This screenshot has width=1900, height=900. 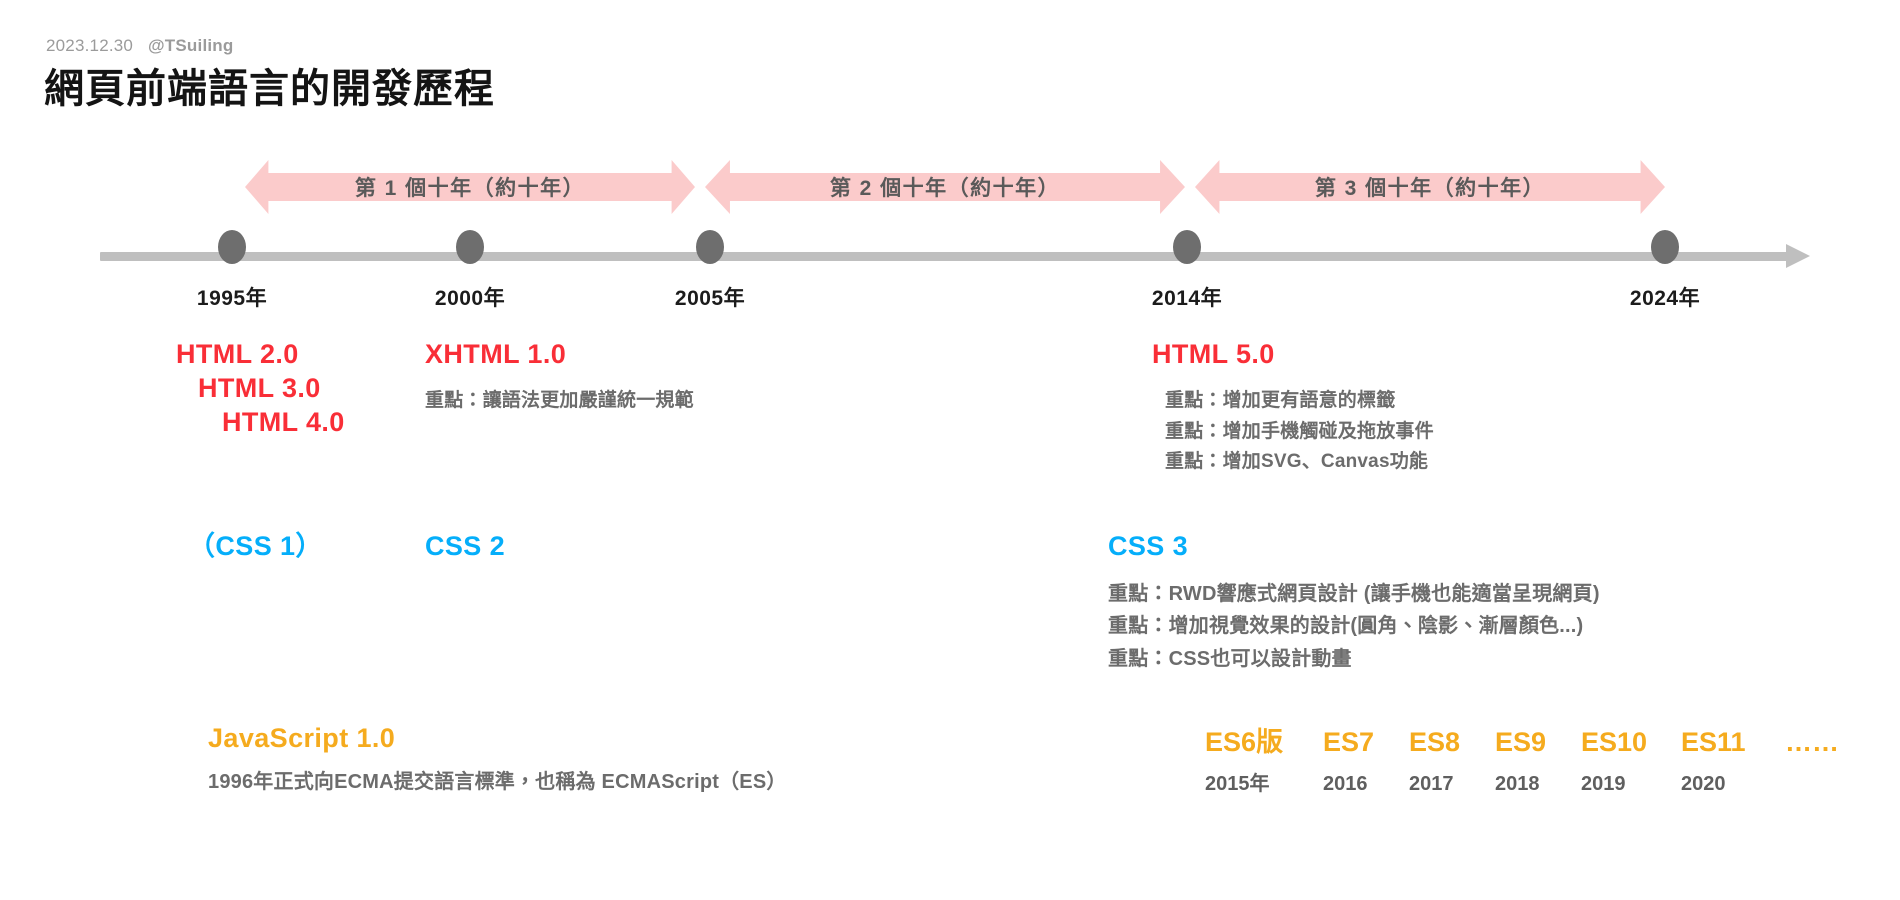 I want to click on css3-note-1: 重點：RWD響應式網頁設計 (讓手機也能適當呈現網頁), so click(x=1354, y=593).